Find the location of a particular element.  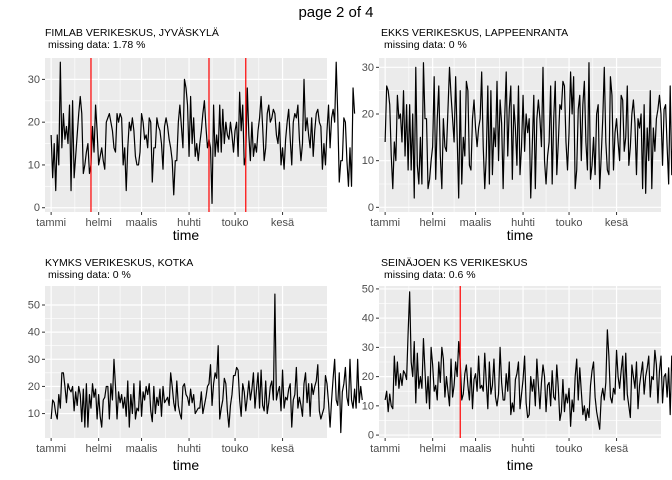

chart-title: EKKS VERIKESKUS, LAPPEENRANTA is located at coordinates (474, 33).